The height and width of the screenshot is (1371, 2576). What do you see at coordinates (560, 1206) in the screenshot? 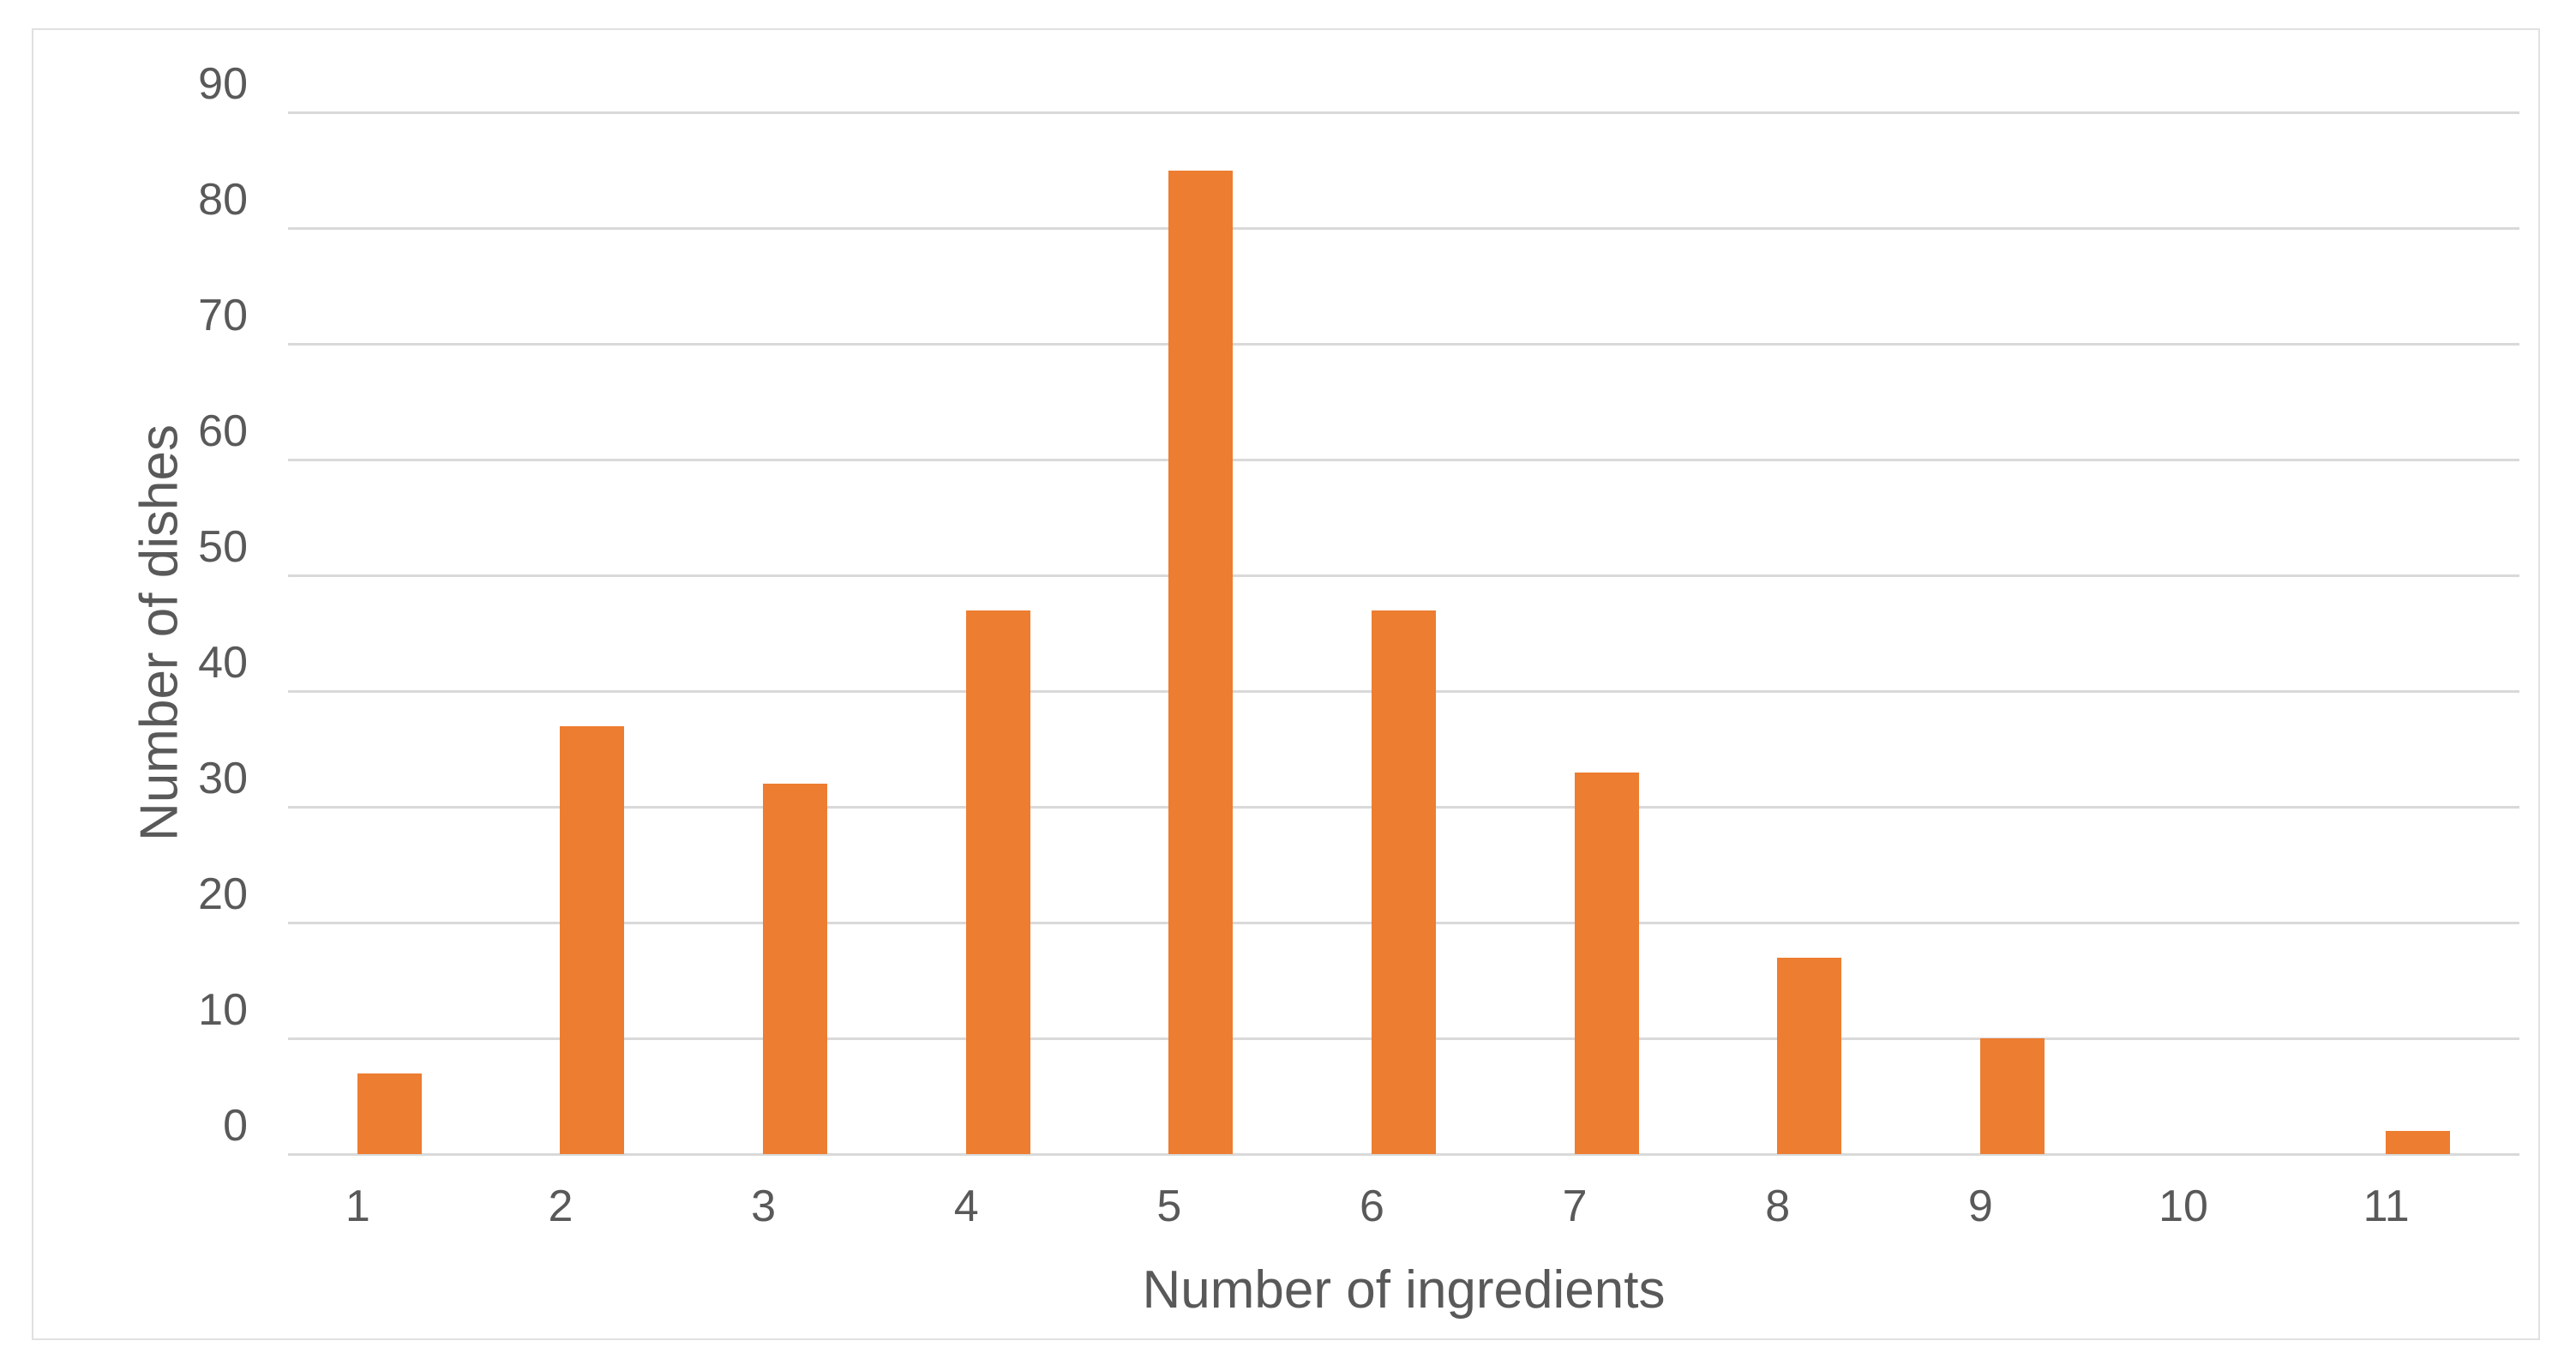
I see `x-tick-label-2: 2` at bounding box center [560, 1206].